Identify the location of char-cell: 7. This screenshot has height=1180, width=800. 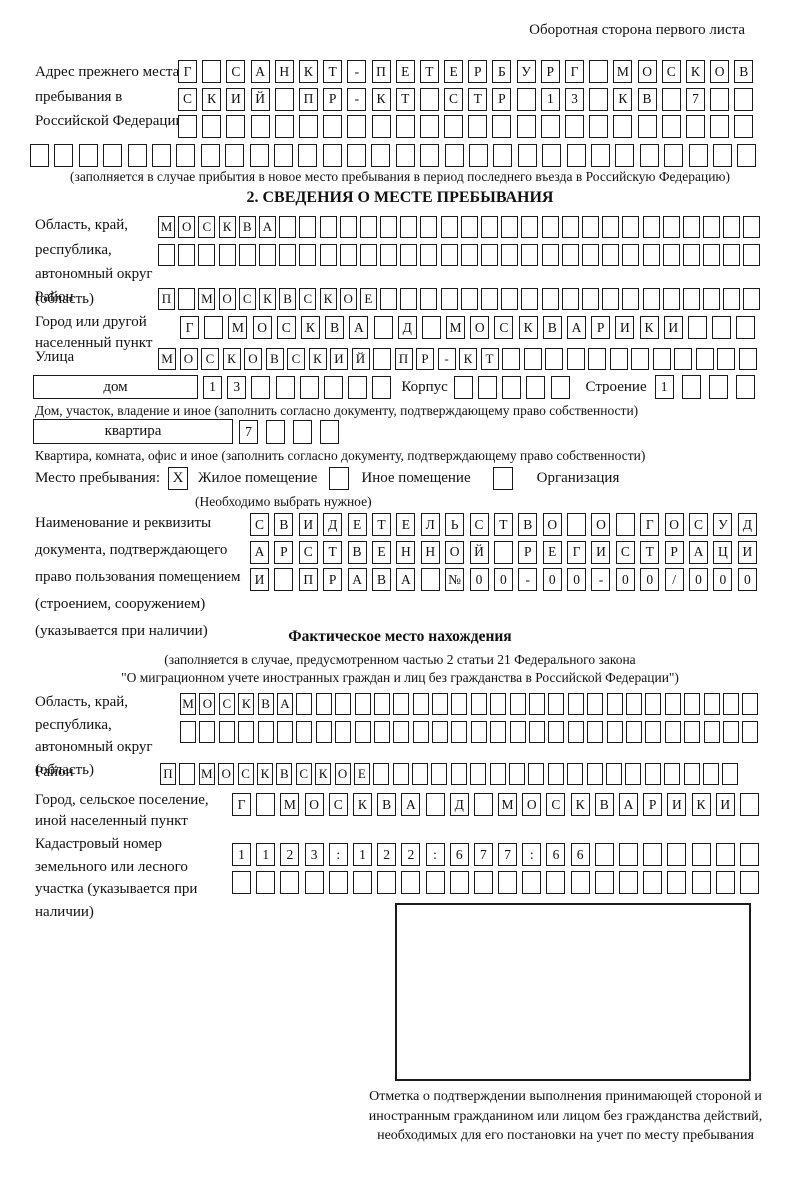
(248, 431).